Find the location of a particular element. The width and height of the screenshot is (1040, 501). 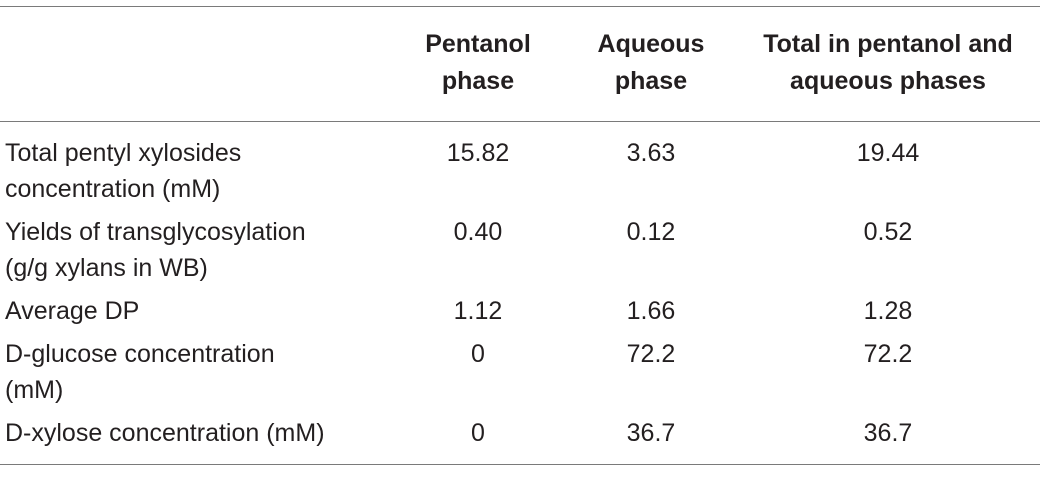

row-label: Total pentyl xylosides concentration (mM) is located at coordinates (123, 171).